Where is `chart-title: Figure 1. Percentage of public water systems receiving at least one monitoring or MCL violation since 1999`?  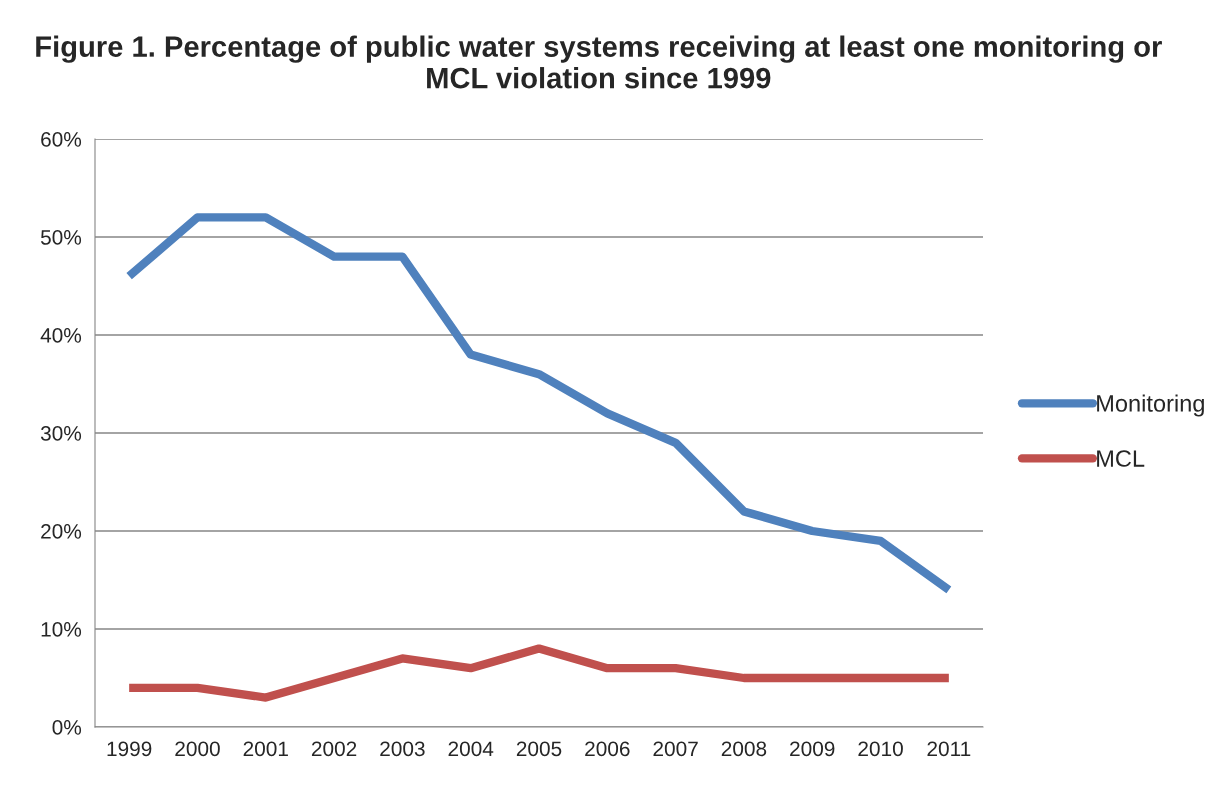 chart-title: Figure 1. Percentage of public water systems receiving at least one monitoring or MCL violation since 1999 is located at coordinates (599, 62).